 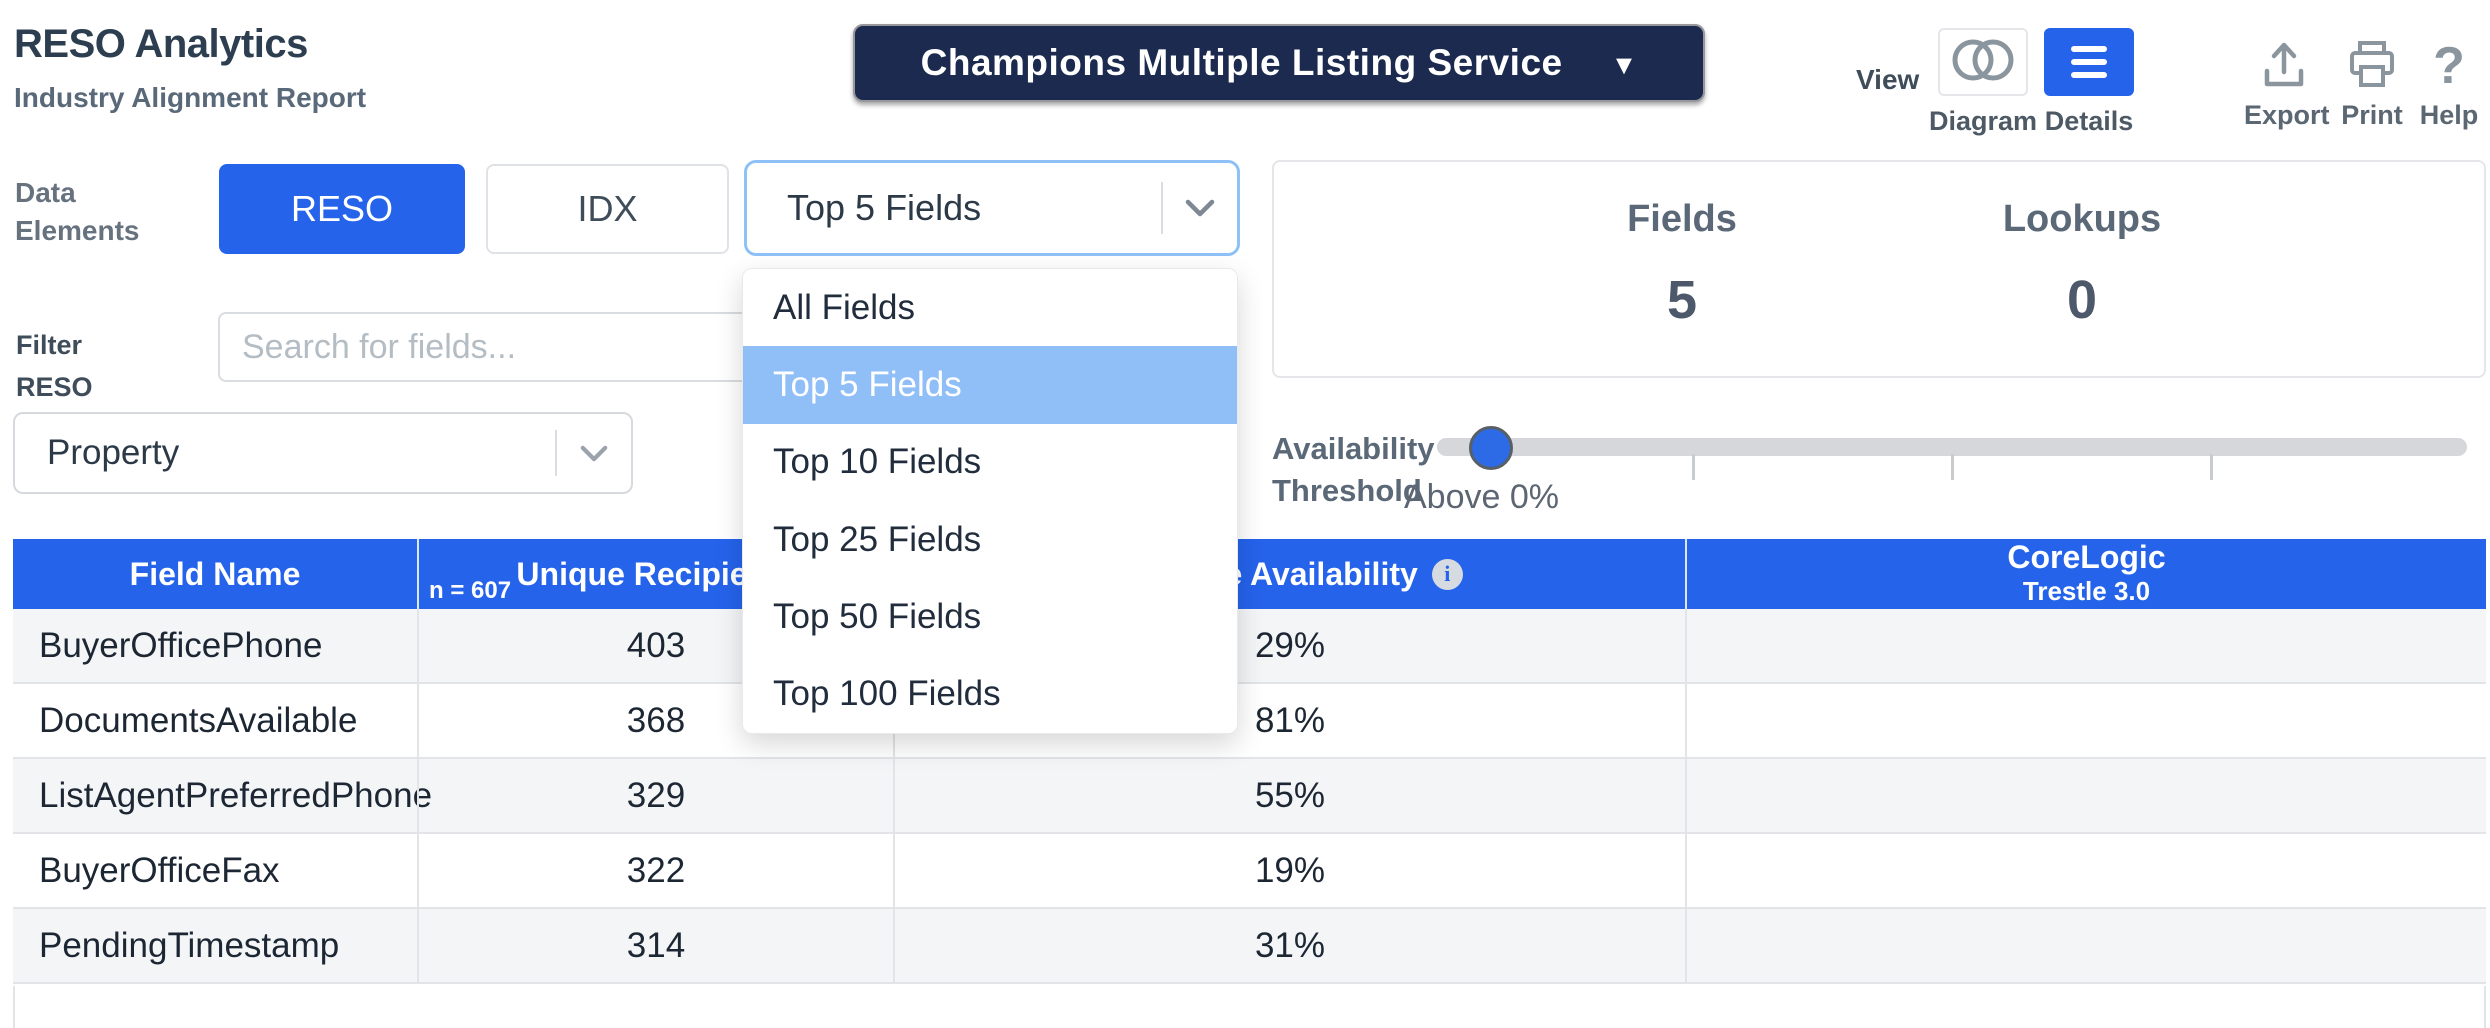 I want to click on question-mark-icon: ?, so click(x=2449, y=66).